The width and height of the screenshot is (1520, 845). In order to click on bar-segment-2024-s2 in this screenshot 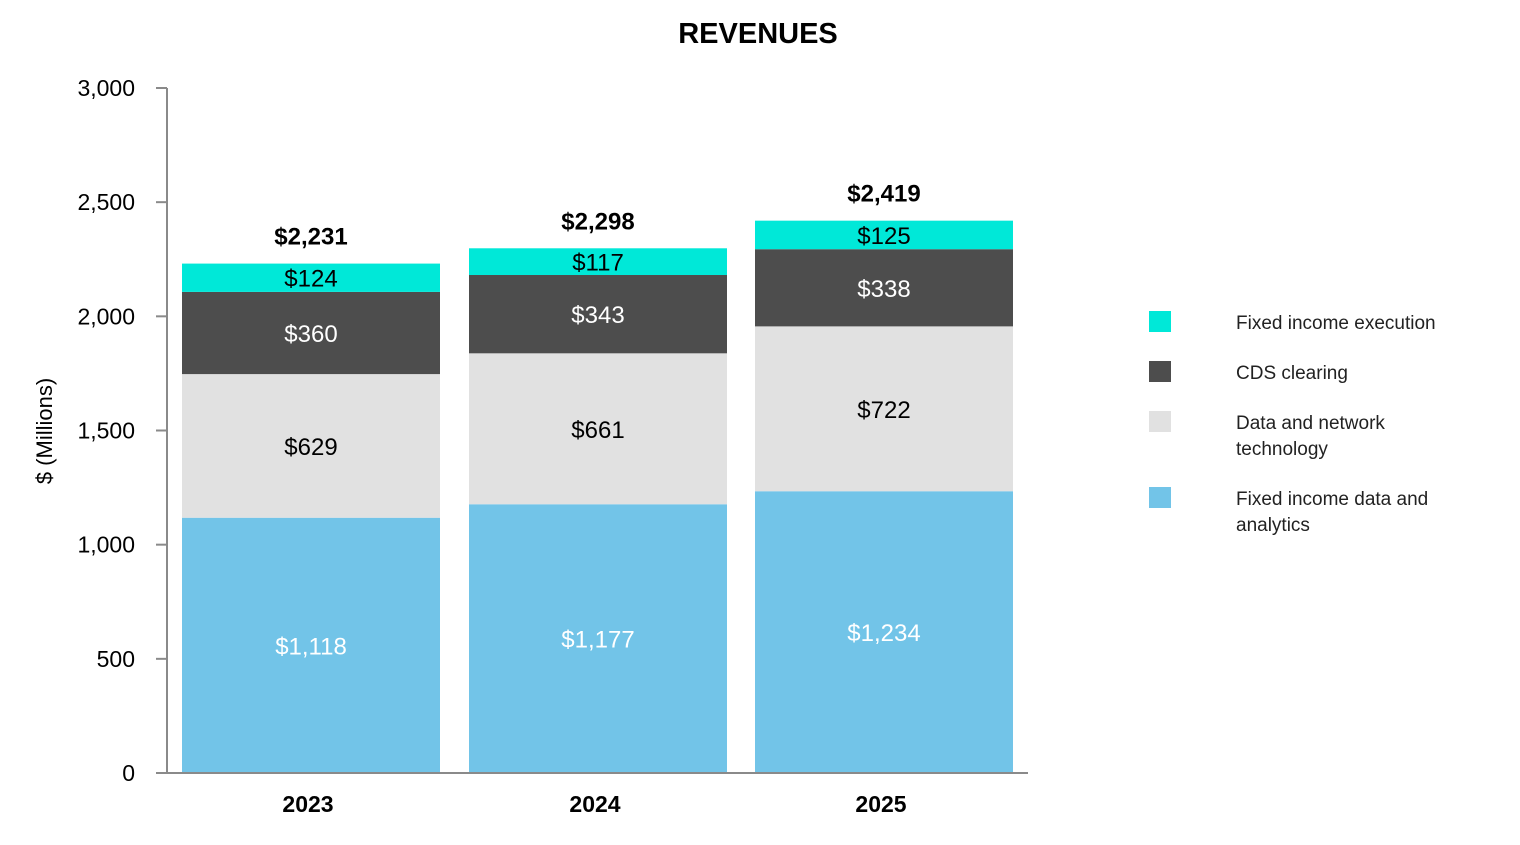, I will do `click(598, 314)`.